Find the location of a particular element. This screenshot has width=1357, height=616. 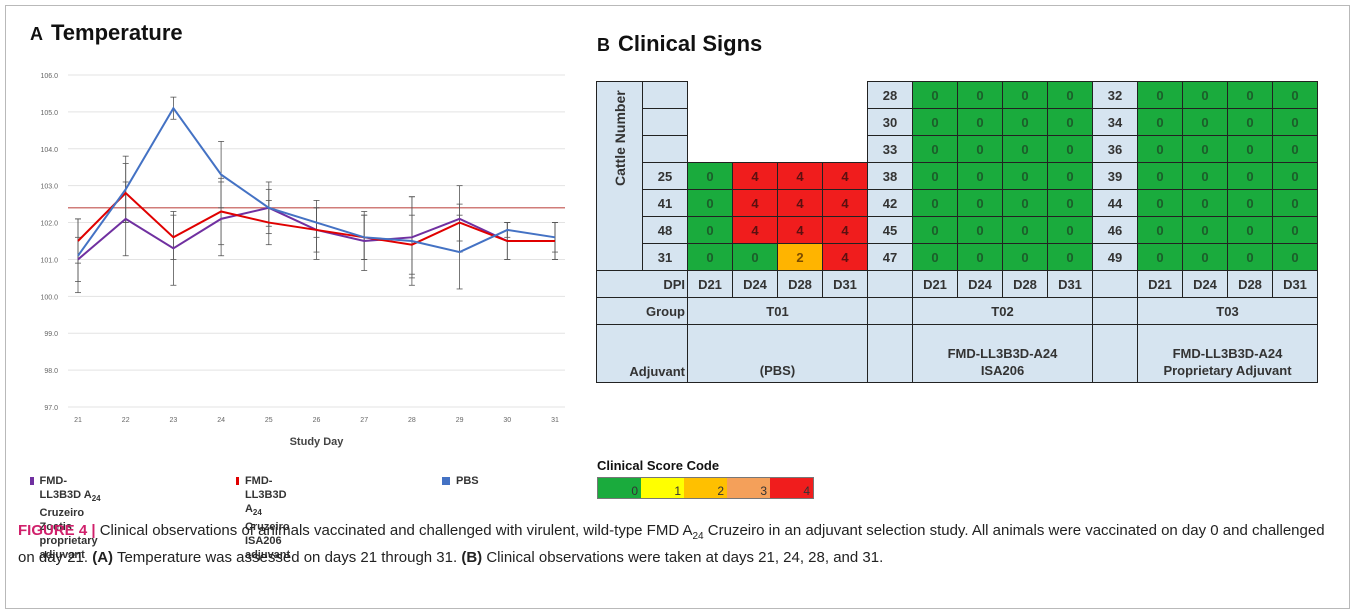

adjuvant-line: FMD-LL3B3D-A24 is located at coordinates (1002, 353).